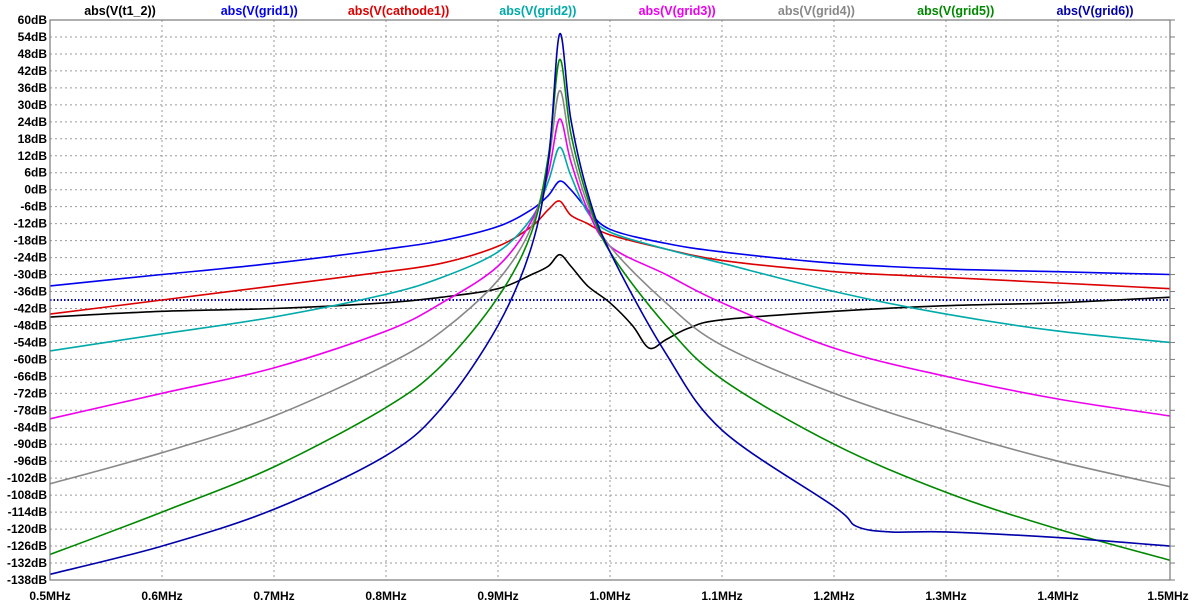 The width and height of the screenshot is (1198, 612). What do you see at coordinates (1167, 596) in the screenshot?
I see `x-tick-label: 1.5MHz` at bounding box center [1167, 596].